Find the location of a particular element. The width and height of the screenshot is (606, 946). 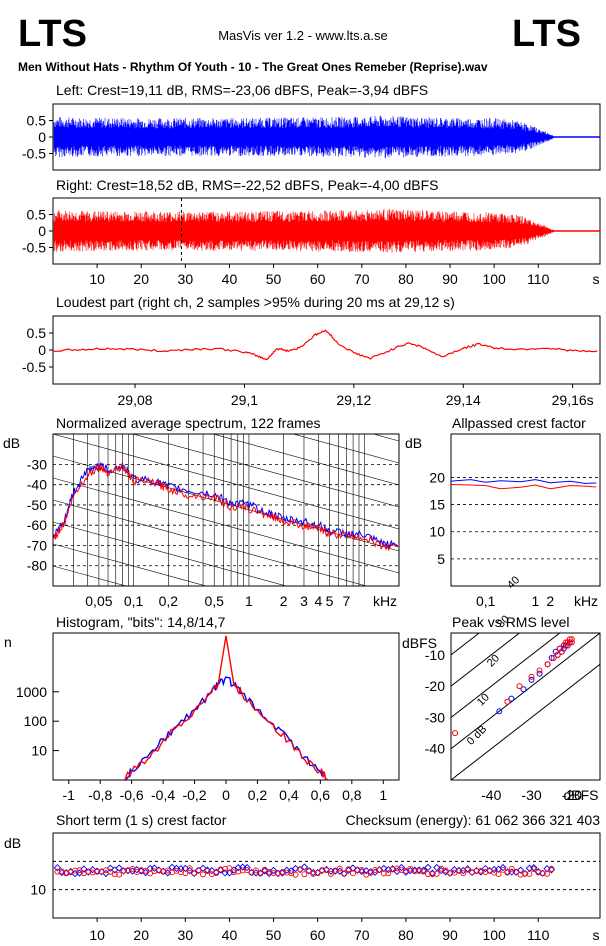

x-tick-label: 0,5 is located at coordinates (214, 601).